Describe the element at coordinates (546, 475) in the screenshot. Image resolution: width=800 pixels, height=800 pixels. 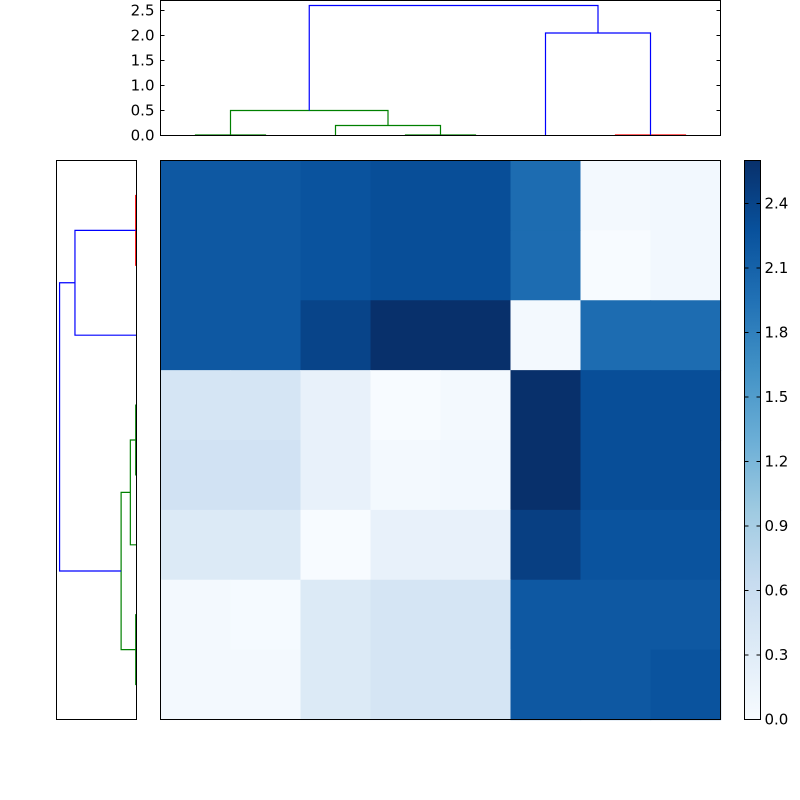
I see `heatmap-cell-r4-c5` at that location.